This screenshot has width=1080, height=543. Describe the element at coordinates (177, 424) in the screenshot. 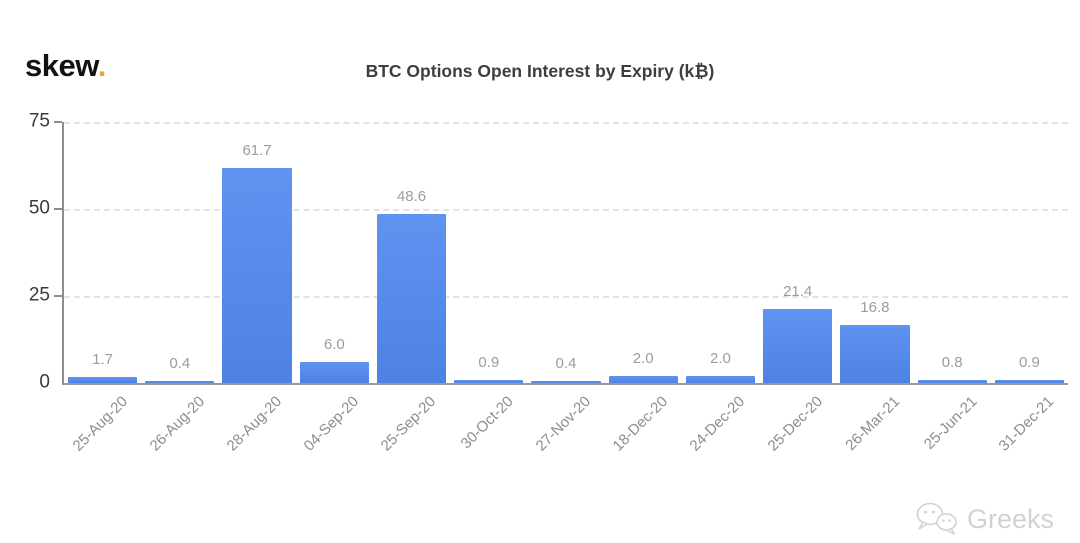

I see `x-axis-label: 26-Aug-20` at that location.